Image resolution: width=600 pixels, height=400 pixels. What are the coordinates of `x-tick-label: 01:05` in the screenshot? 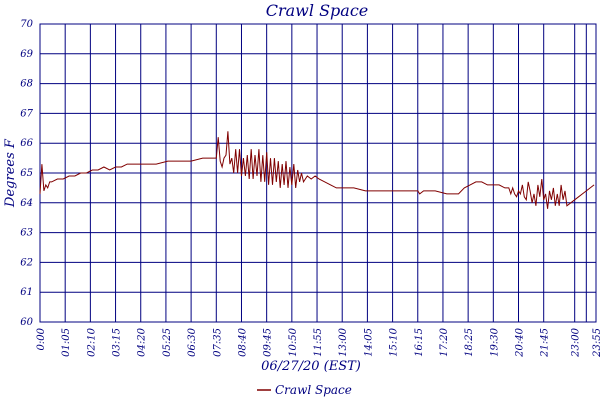 It's located at (66, 342).